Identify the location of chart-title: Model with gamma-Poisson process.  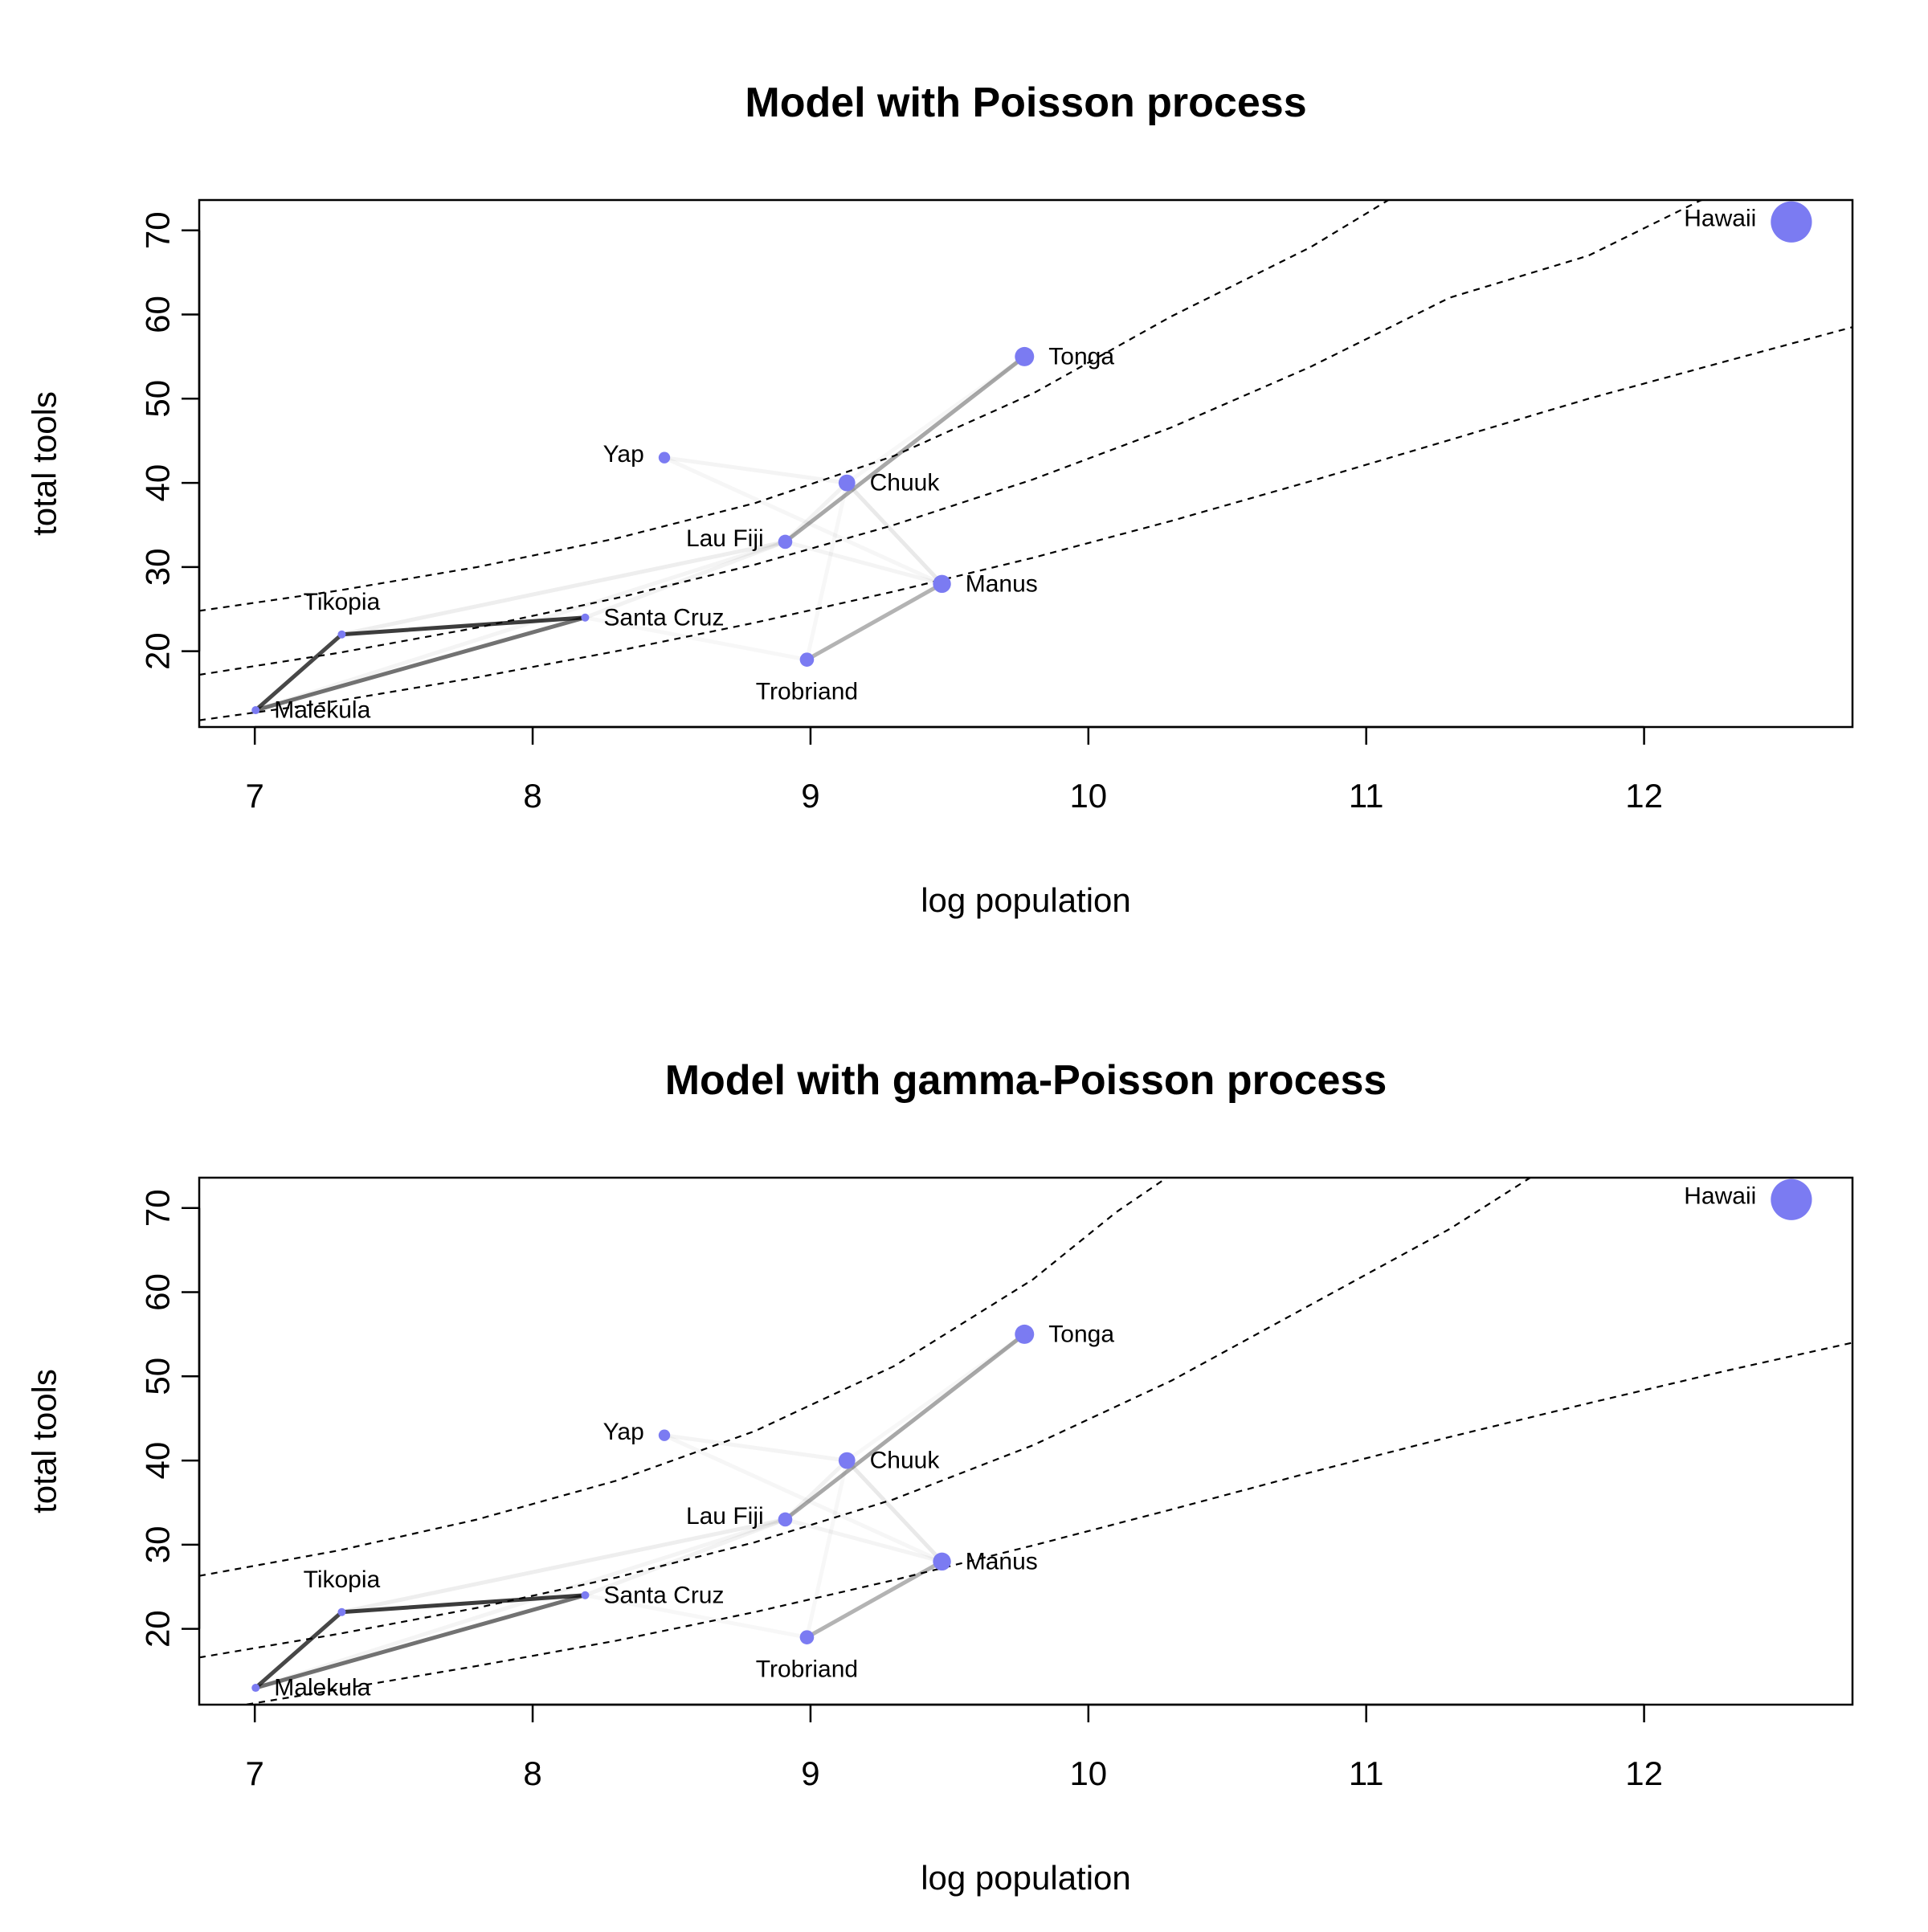
(1026, 1080).